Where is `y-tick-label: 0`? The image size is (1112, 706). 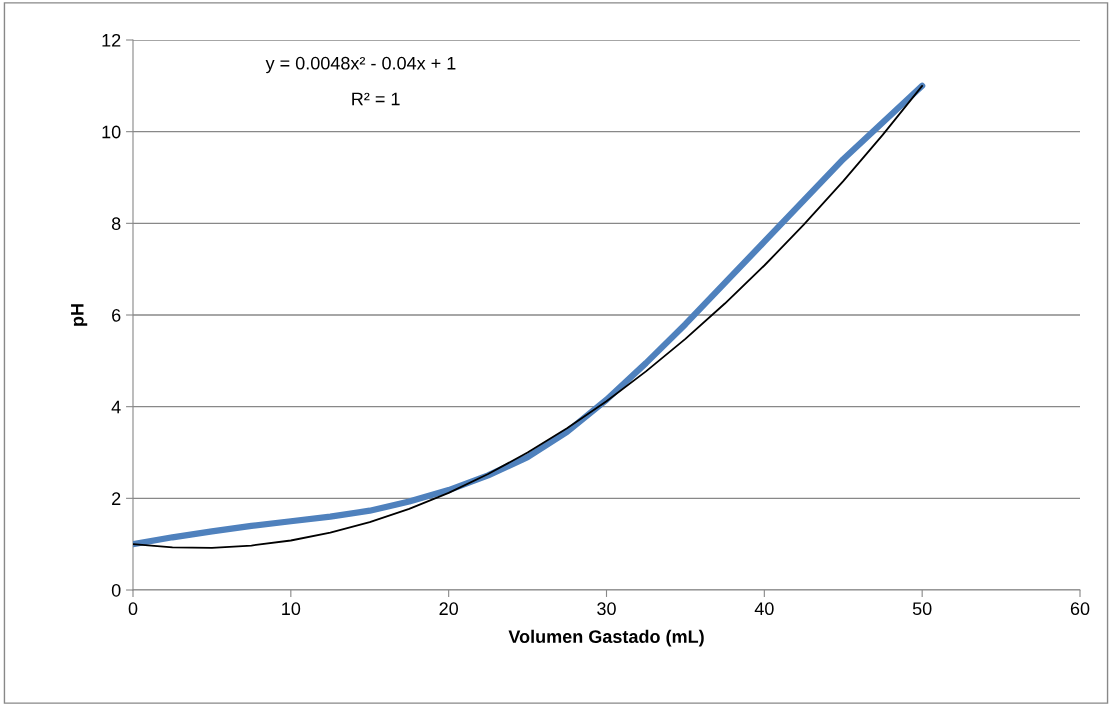 y-tick-label: 0 is located at coordinates (116, 590).